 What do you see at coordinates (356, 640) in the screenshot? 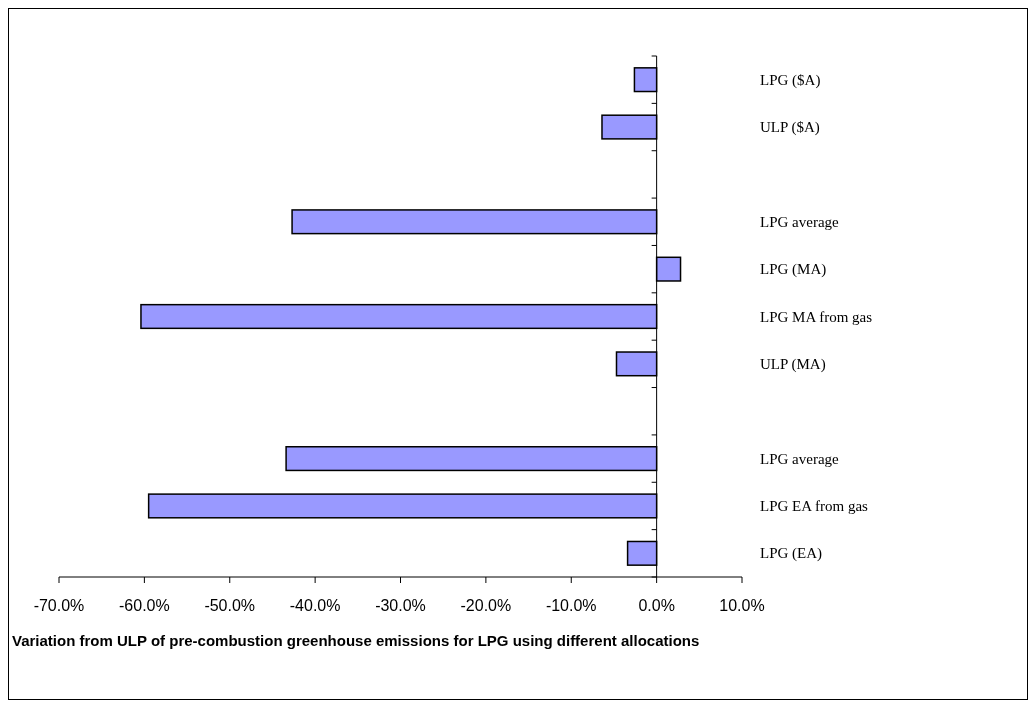
I see `x-axis-title: Variation from ULP of pre-combustion greenhouse emissions for LPG using different allocations` at bounding box center [356, 640].